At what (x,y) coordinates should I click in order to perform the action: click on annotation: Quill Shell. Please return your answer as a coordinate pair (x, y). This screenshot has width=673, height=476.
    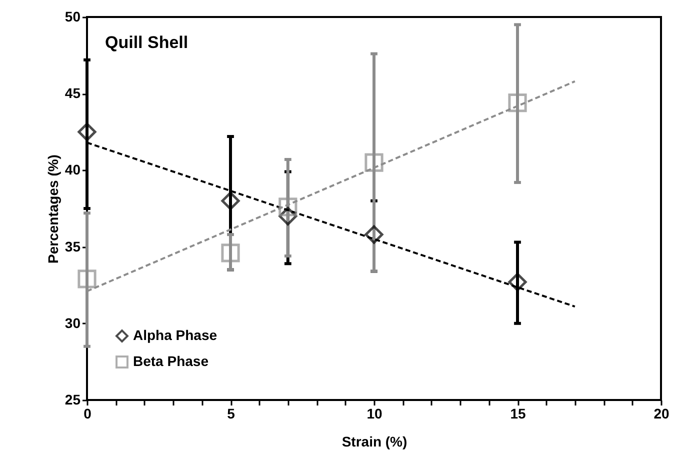
    Looking at the image, I should click on (146, 42).